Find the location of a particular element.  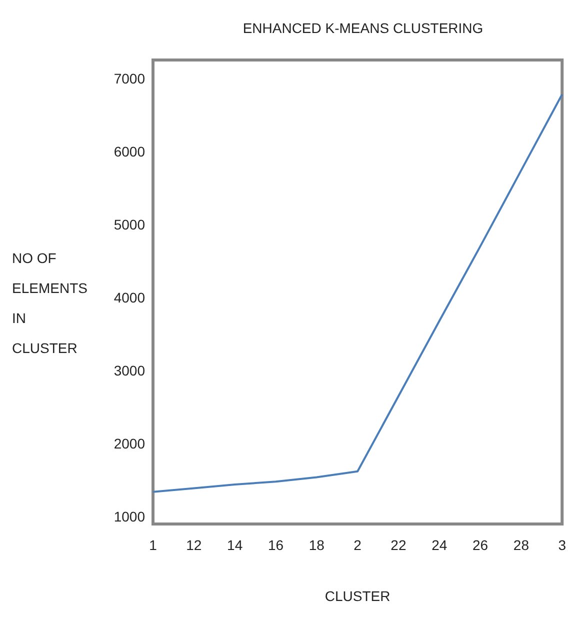

x-tick-label: 22 is located at coordinates (398, 545).